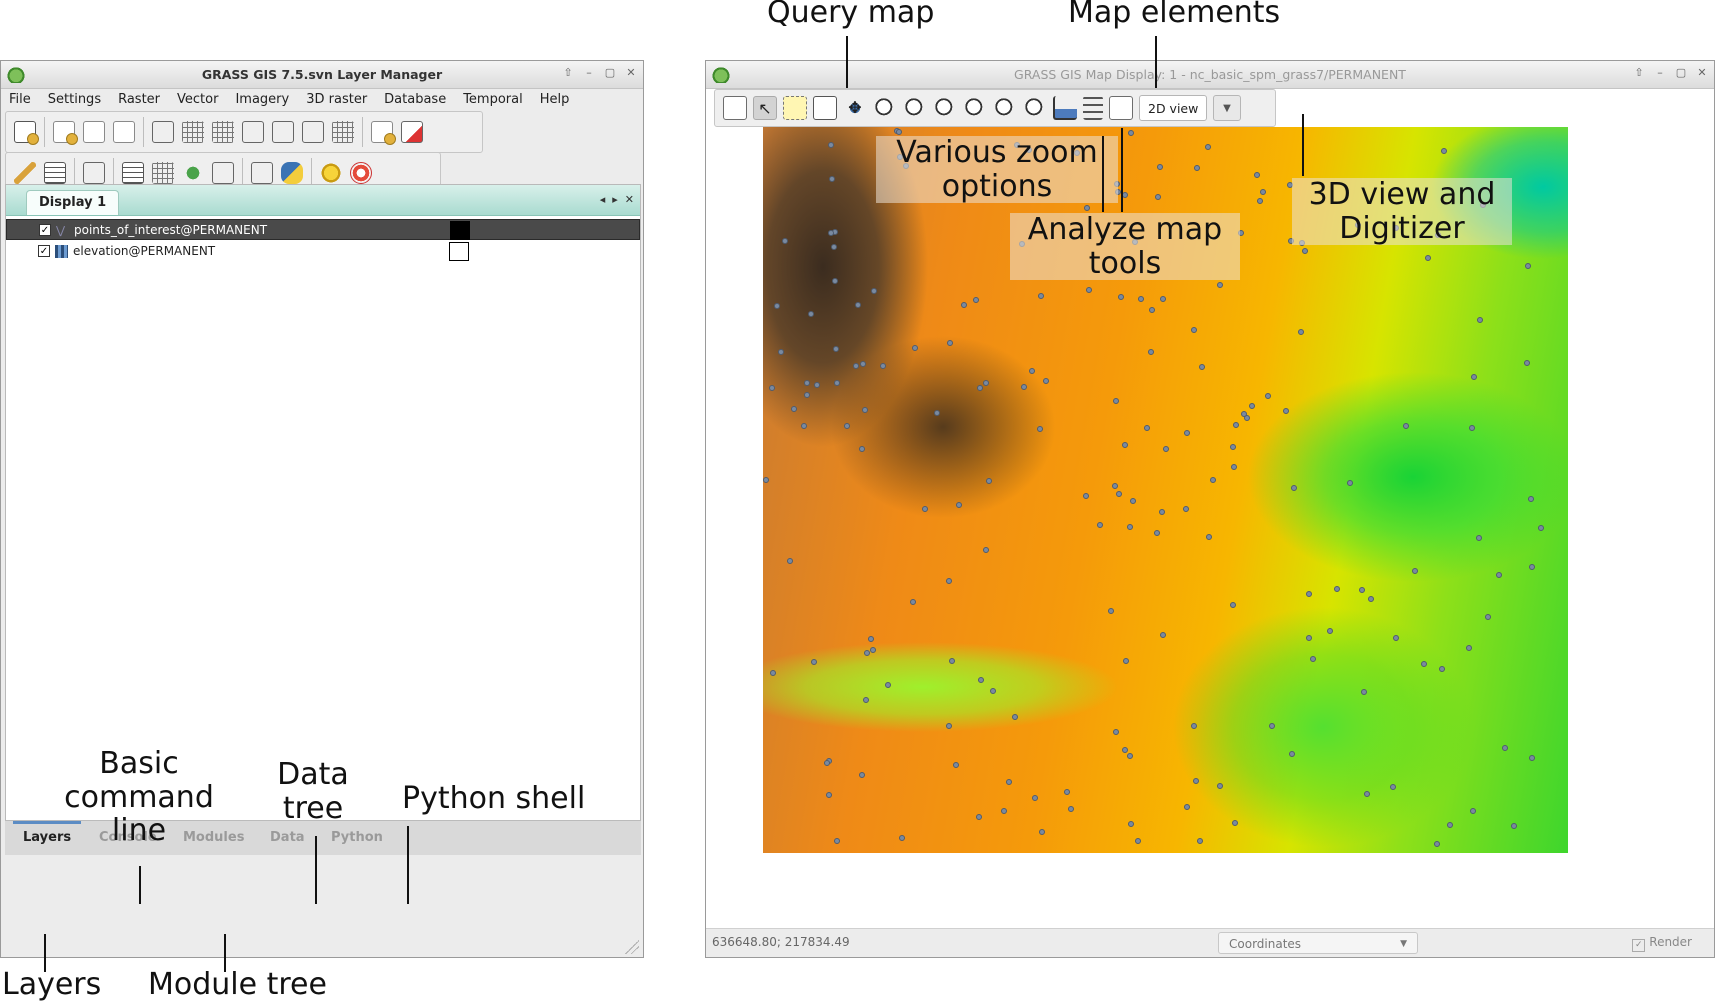 The height and width of the screenshot is (1006, 1715). I want to click on remove-layer-icon, so click(412, 132).